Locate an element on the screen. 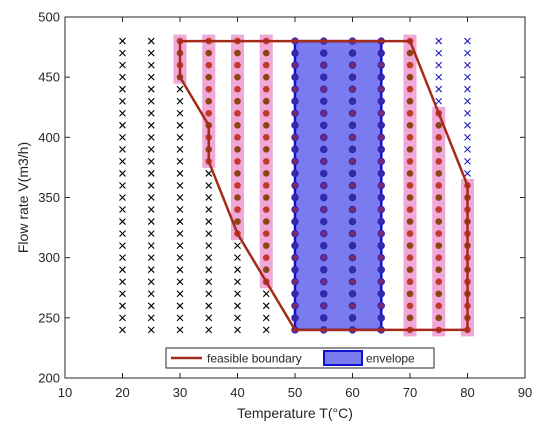  legend: feasible boundary envelope is located at coordinates (300, 358).